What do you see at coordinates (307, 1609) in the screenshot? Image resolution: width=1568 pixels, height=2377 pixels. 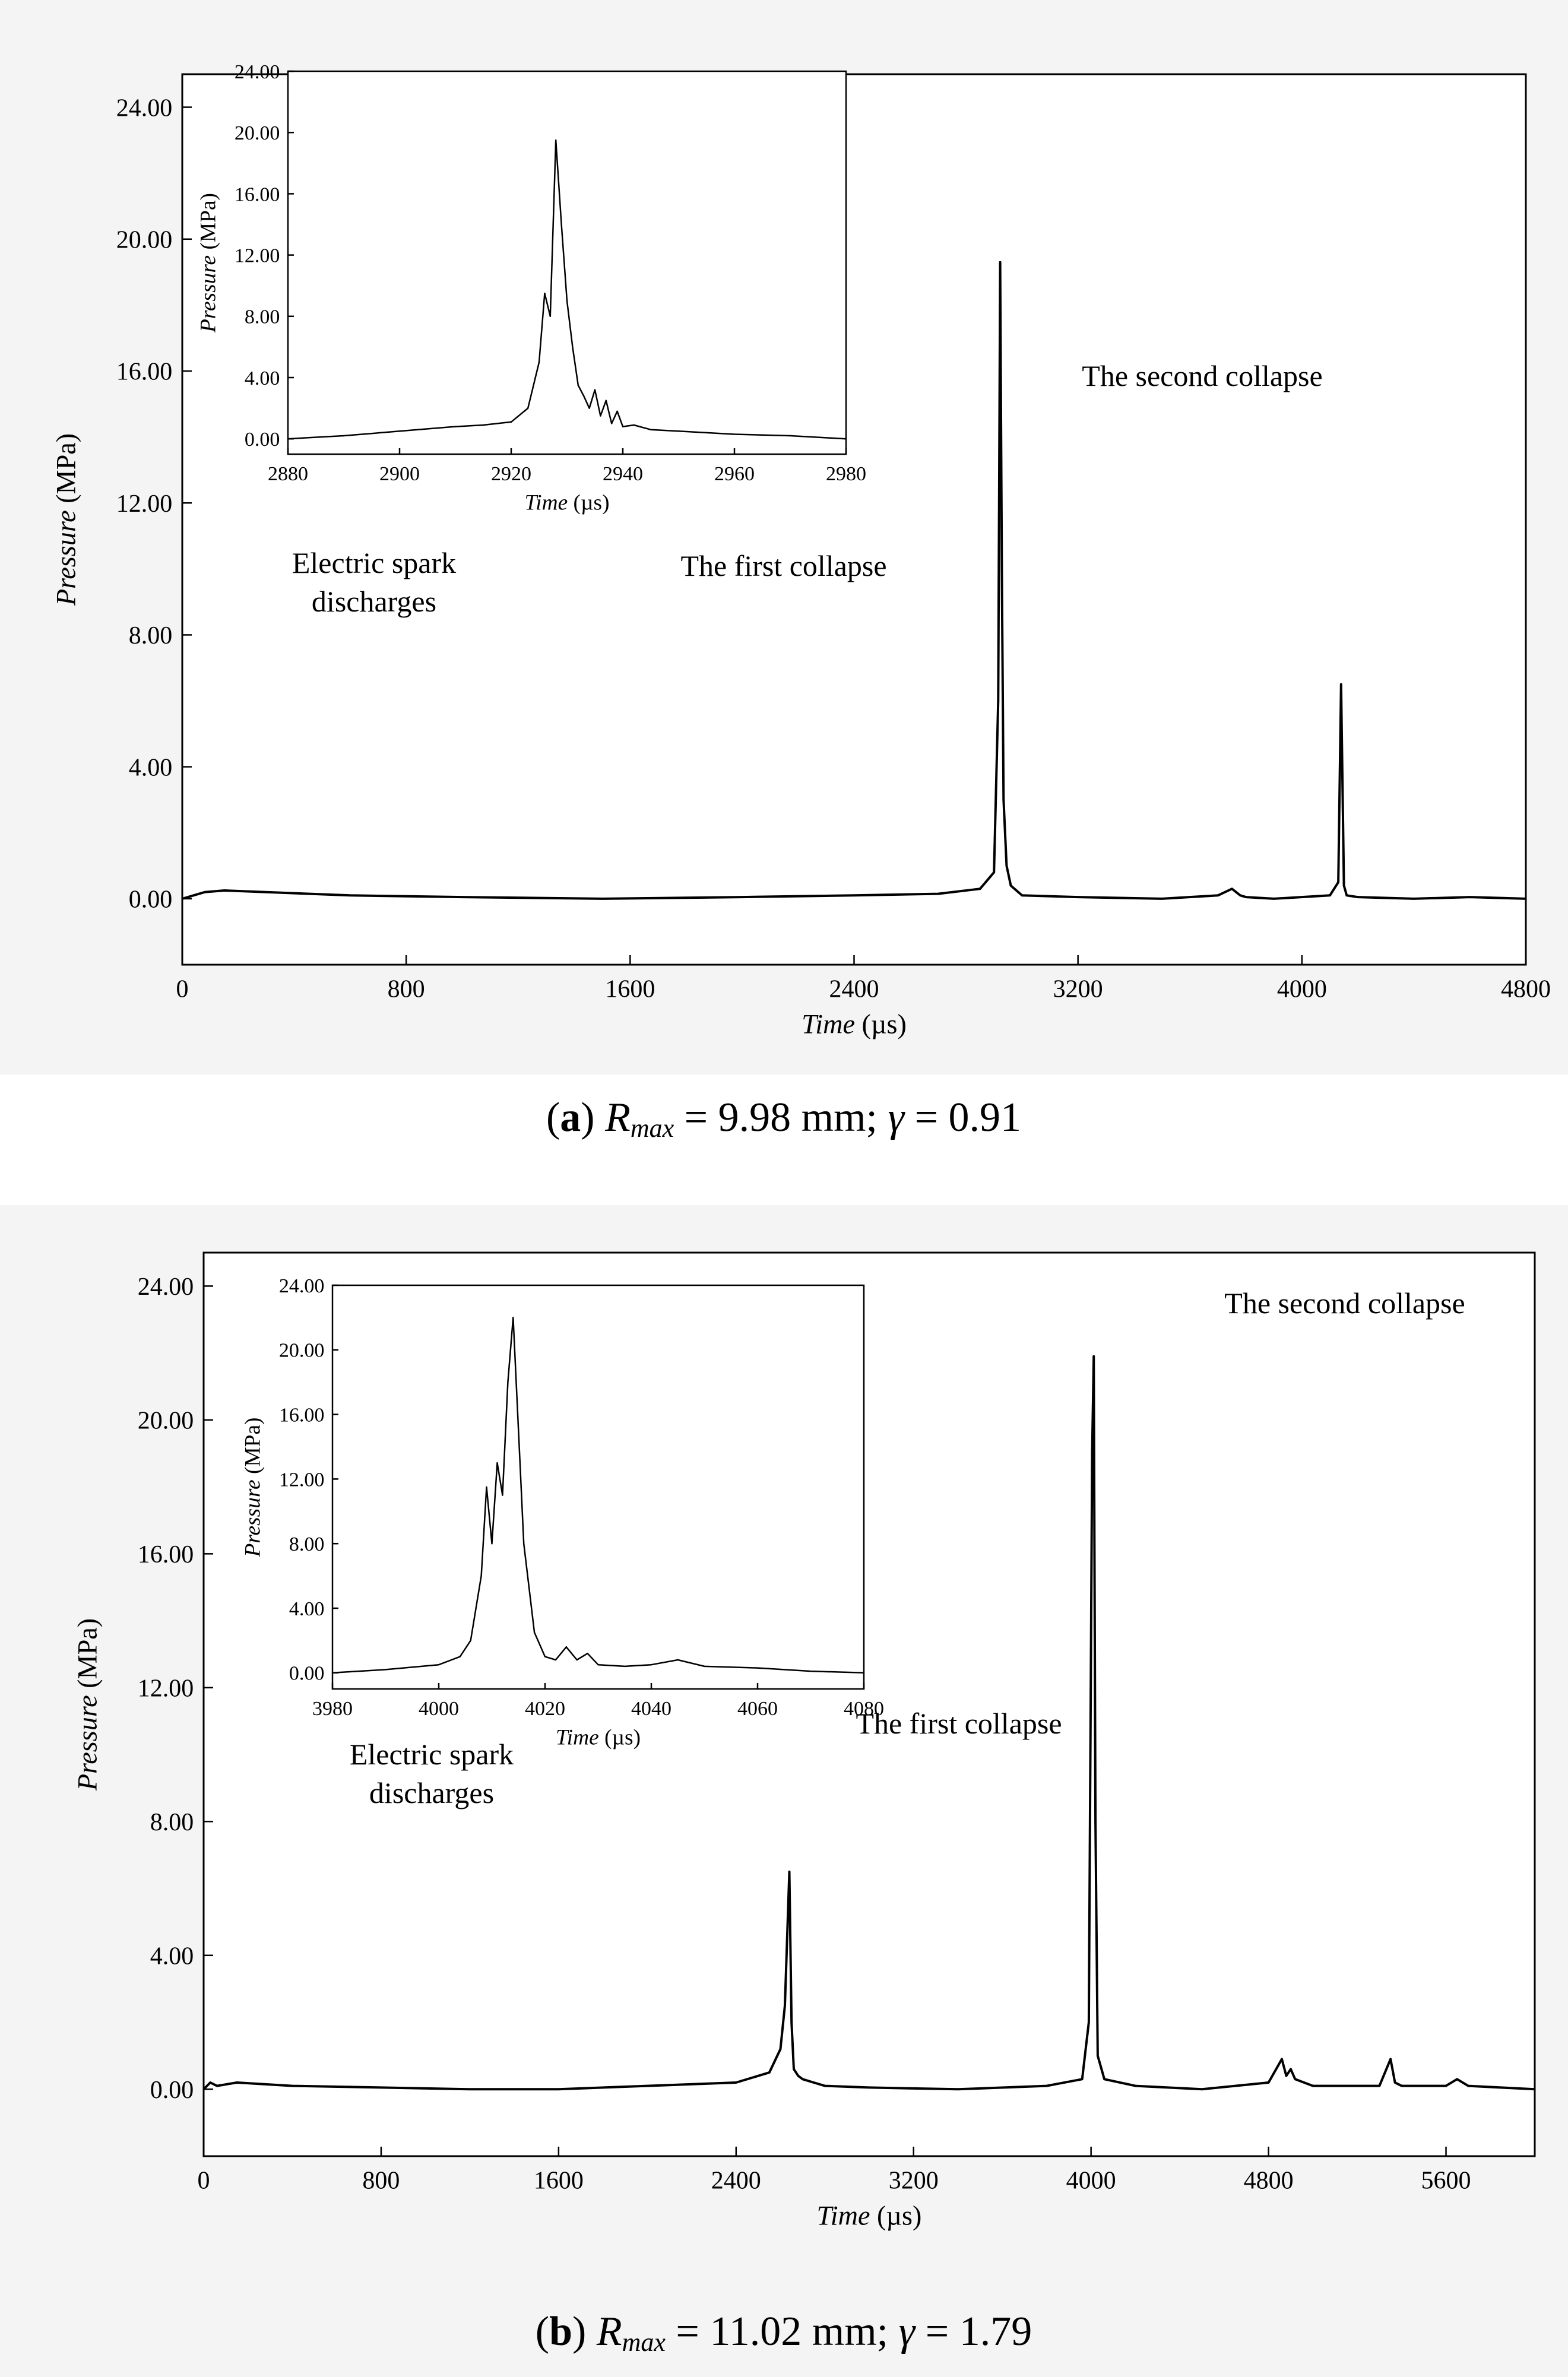 I see `panel-b-inset-ytick-label-1: 4.00` at bounding box center [307, 1609].